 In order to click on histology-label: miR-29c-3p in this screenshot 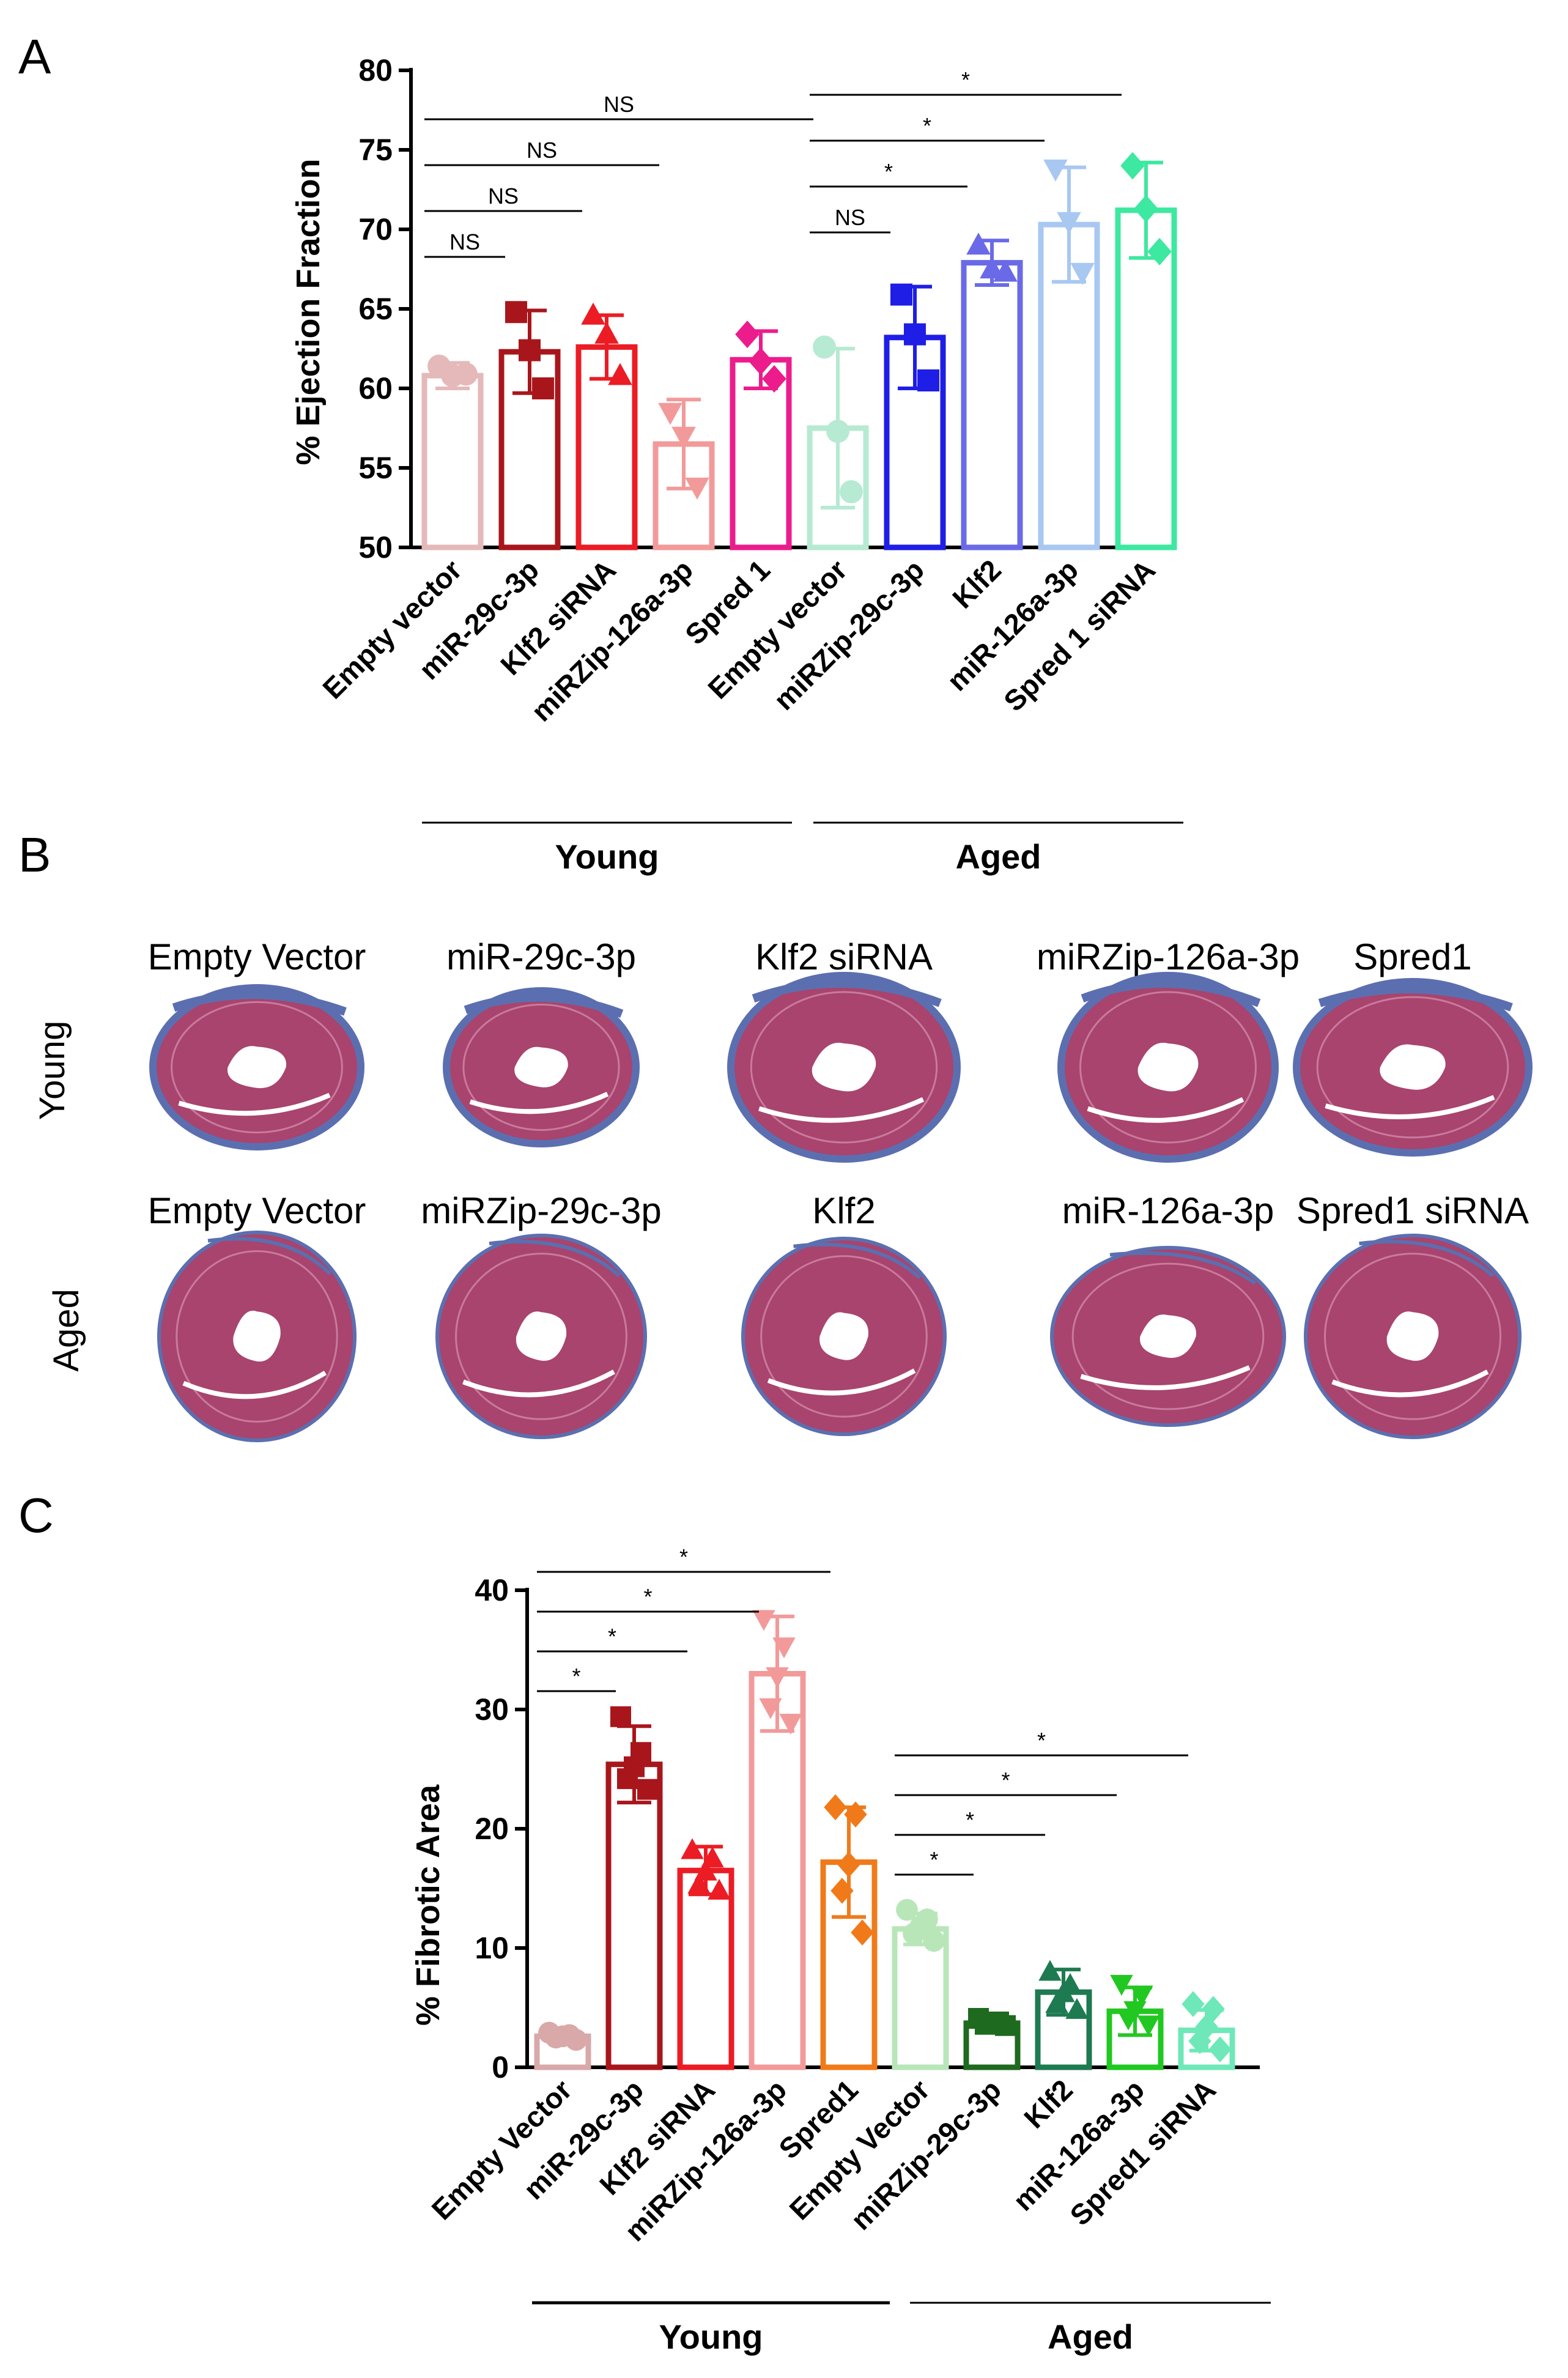, I will do `click(541, 956)`.